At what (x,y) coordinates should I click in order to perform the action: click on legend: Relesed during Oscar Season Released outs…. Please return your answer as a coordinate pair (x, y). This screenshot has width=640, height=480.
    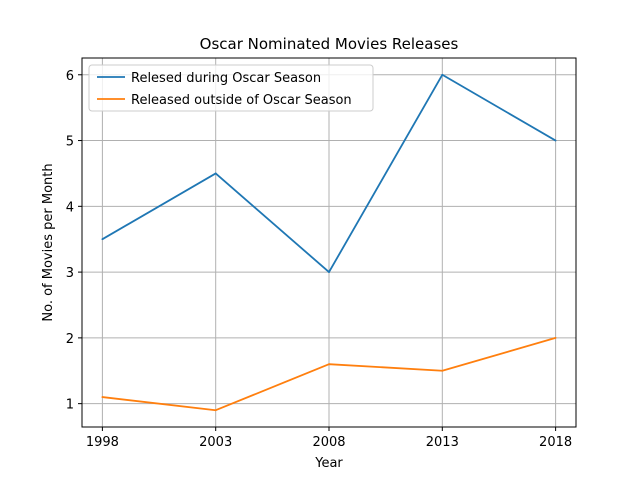
    Looking at the image, I should click on (231, 88).